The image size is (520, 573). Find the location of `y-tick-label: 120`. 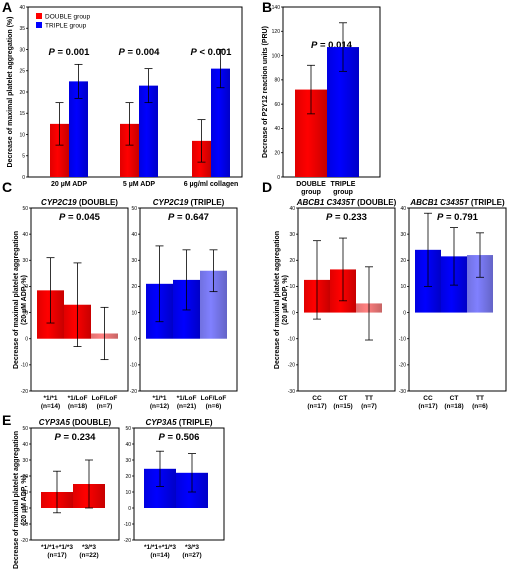

y-tick-label: 120 is located at coordinates (276, 32).